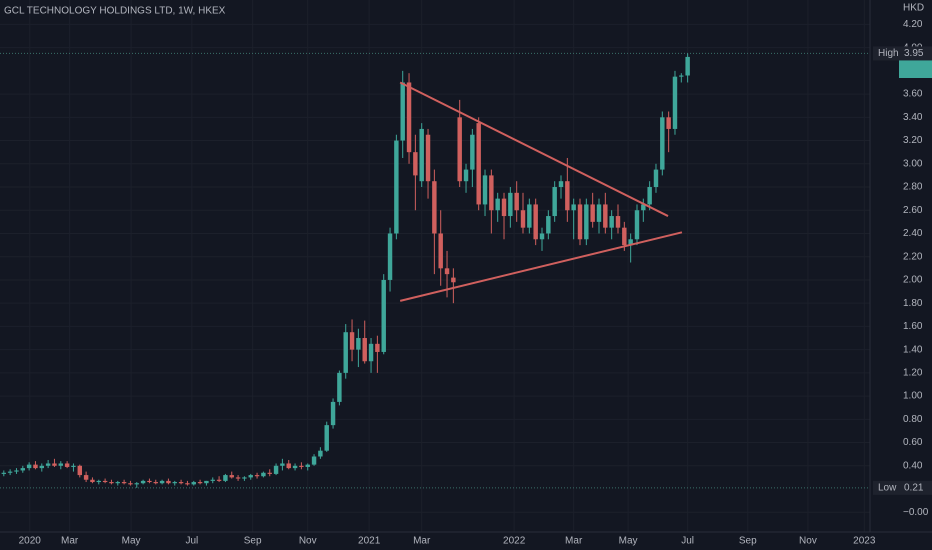  Describe the element at coordinates (914, 488) in the screenshot. I see `marker-value: 0.21` at that location.